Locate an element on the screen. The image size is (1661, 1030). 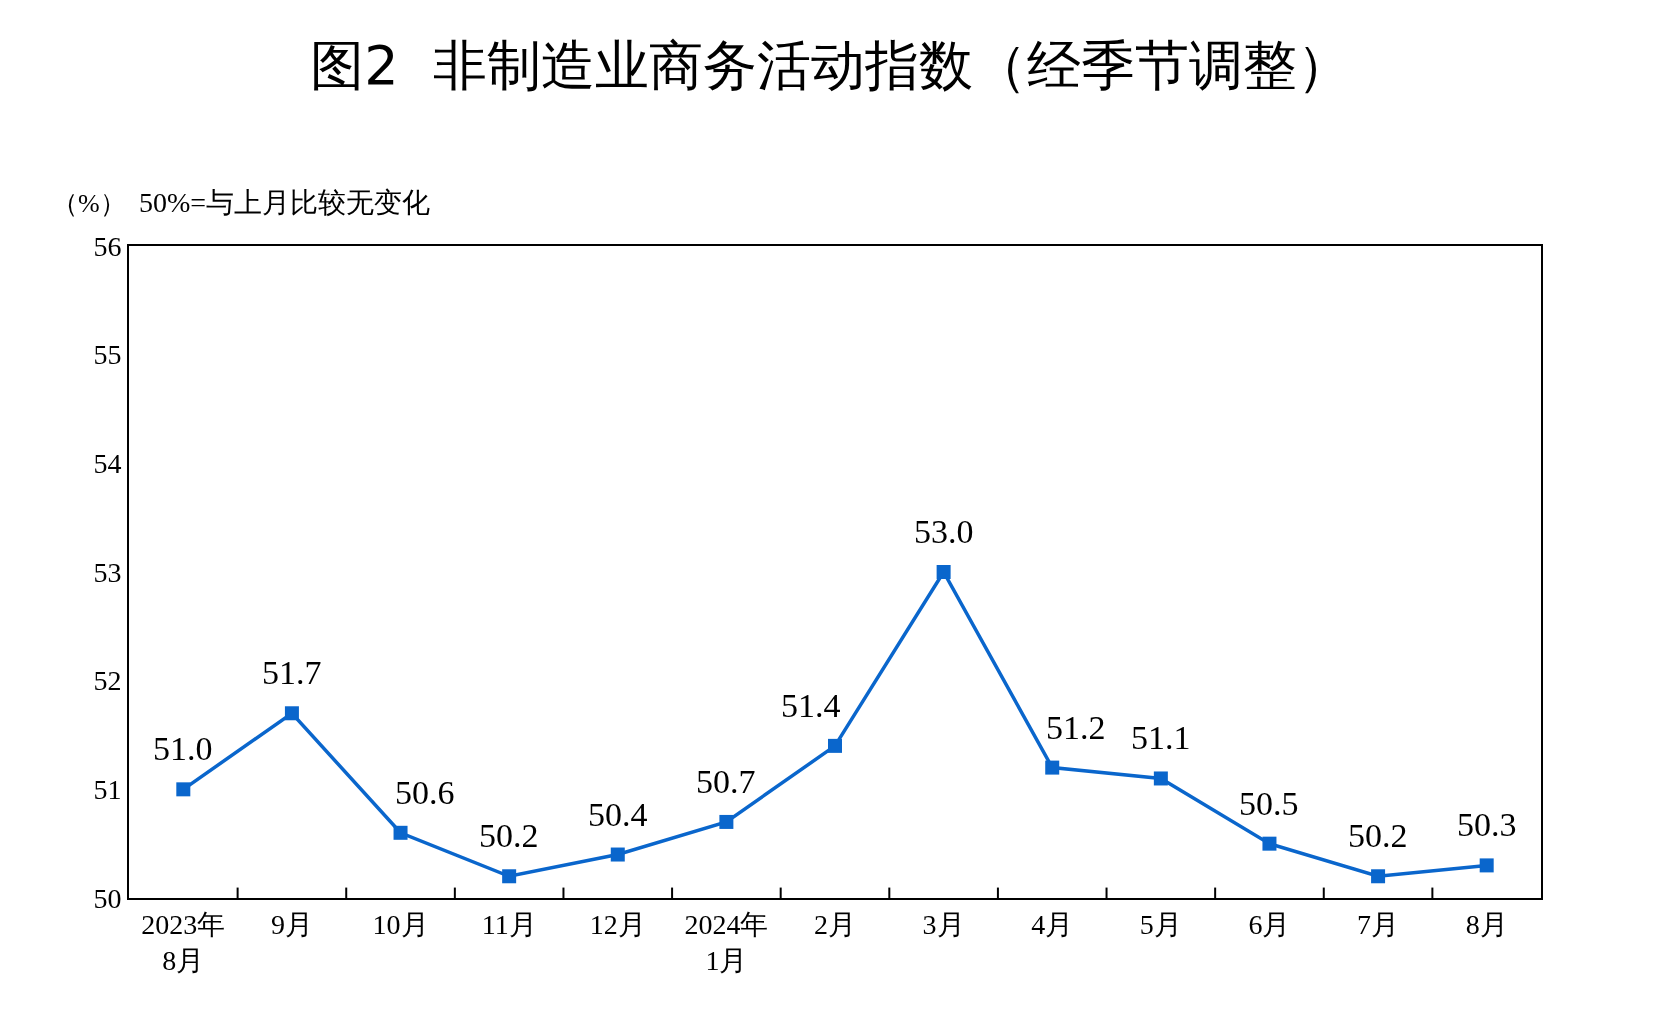
x-tick-label: 10月 is located at coordinates (400, 924).